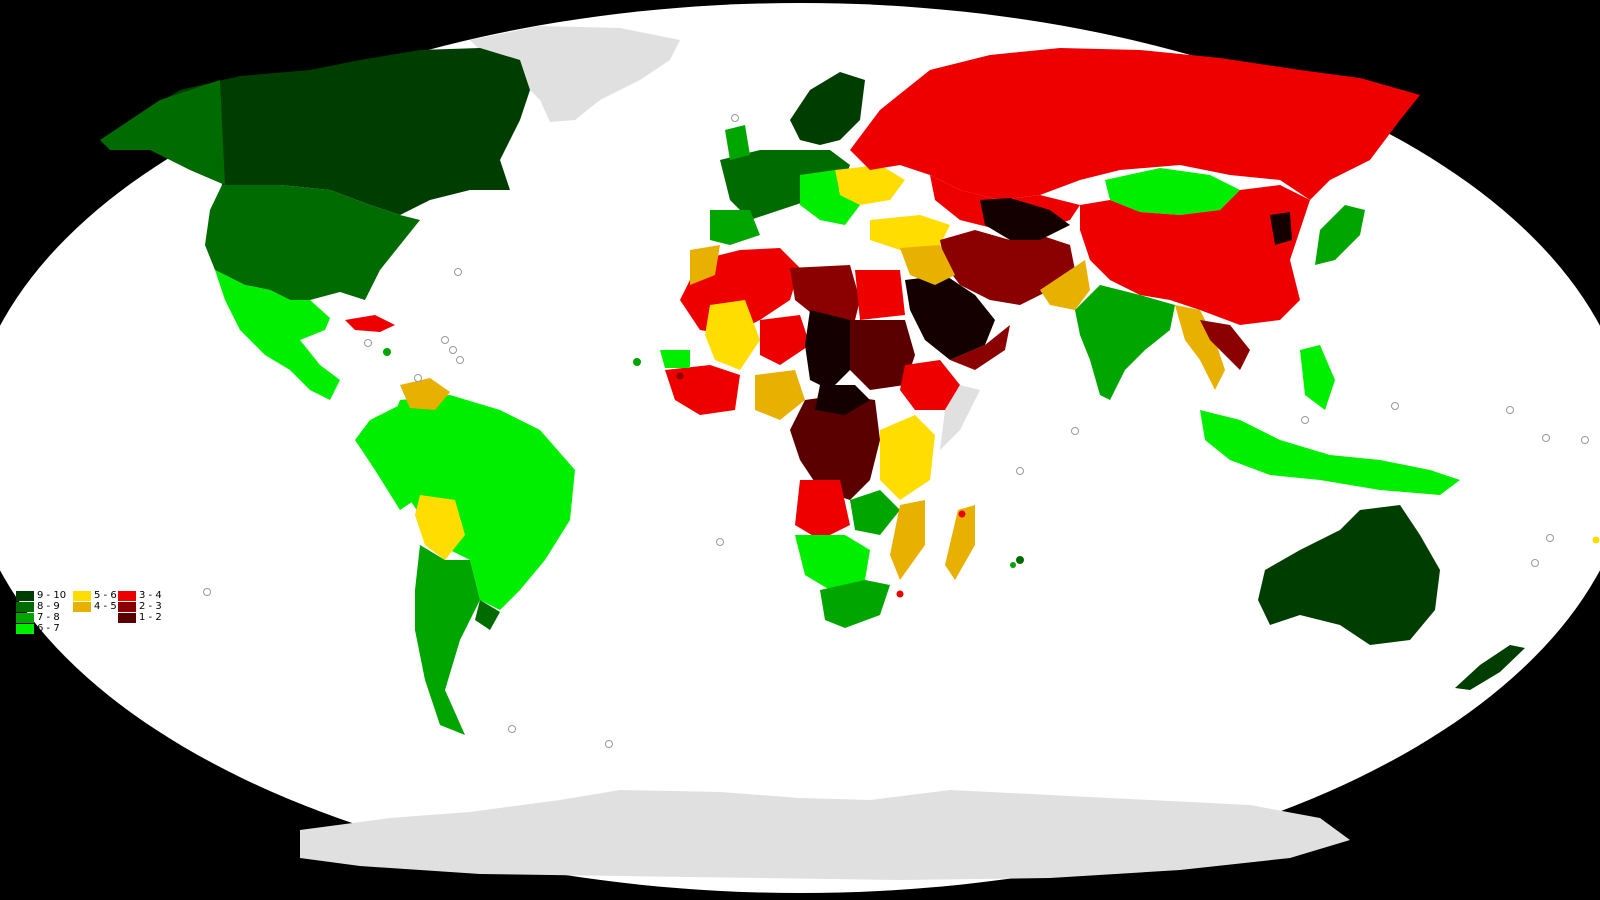 The image size is (1600, 900). What do you see at coordinates (1225, 345) in the screenshot?
I see `region-vietnam-laos` at bounding box center [1225, 345].